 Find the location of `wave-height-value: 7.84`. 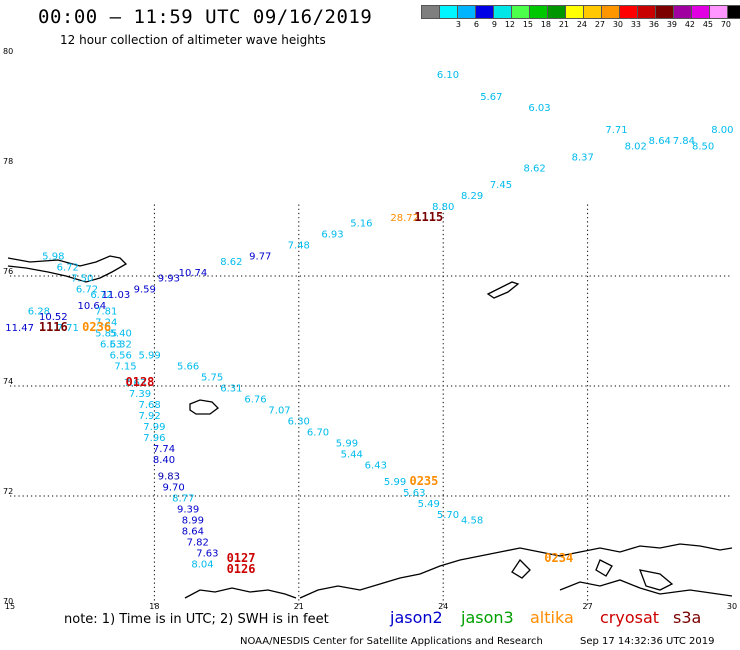

wave-height-value: 7.84 is located at coordinates (684, 141).